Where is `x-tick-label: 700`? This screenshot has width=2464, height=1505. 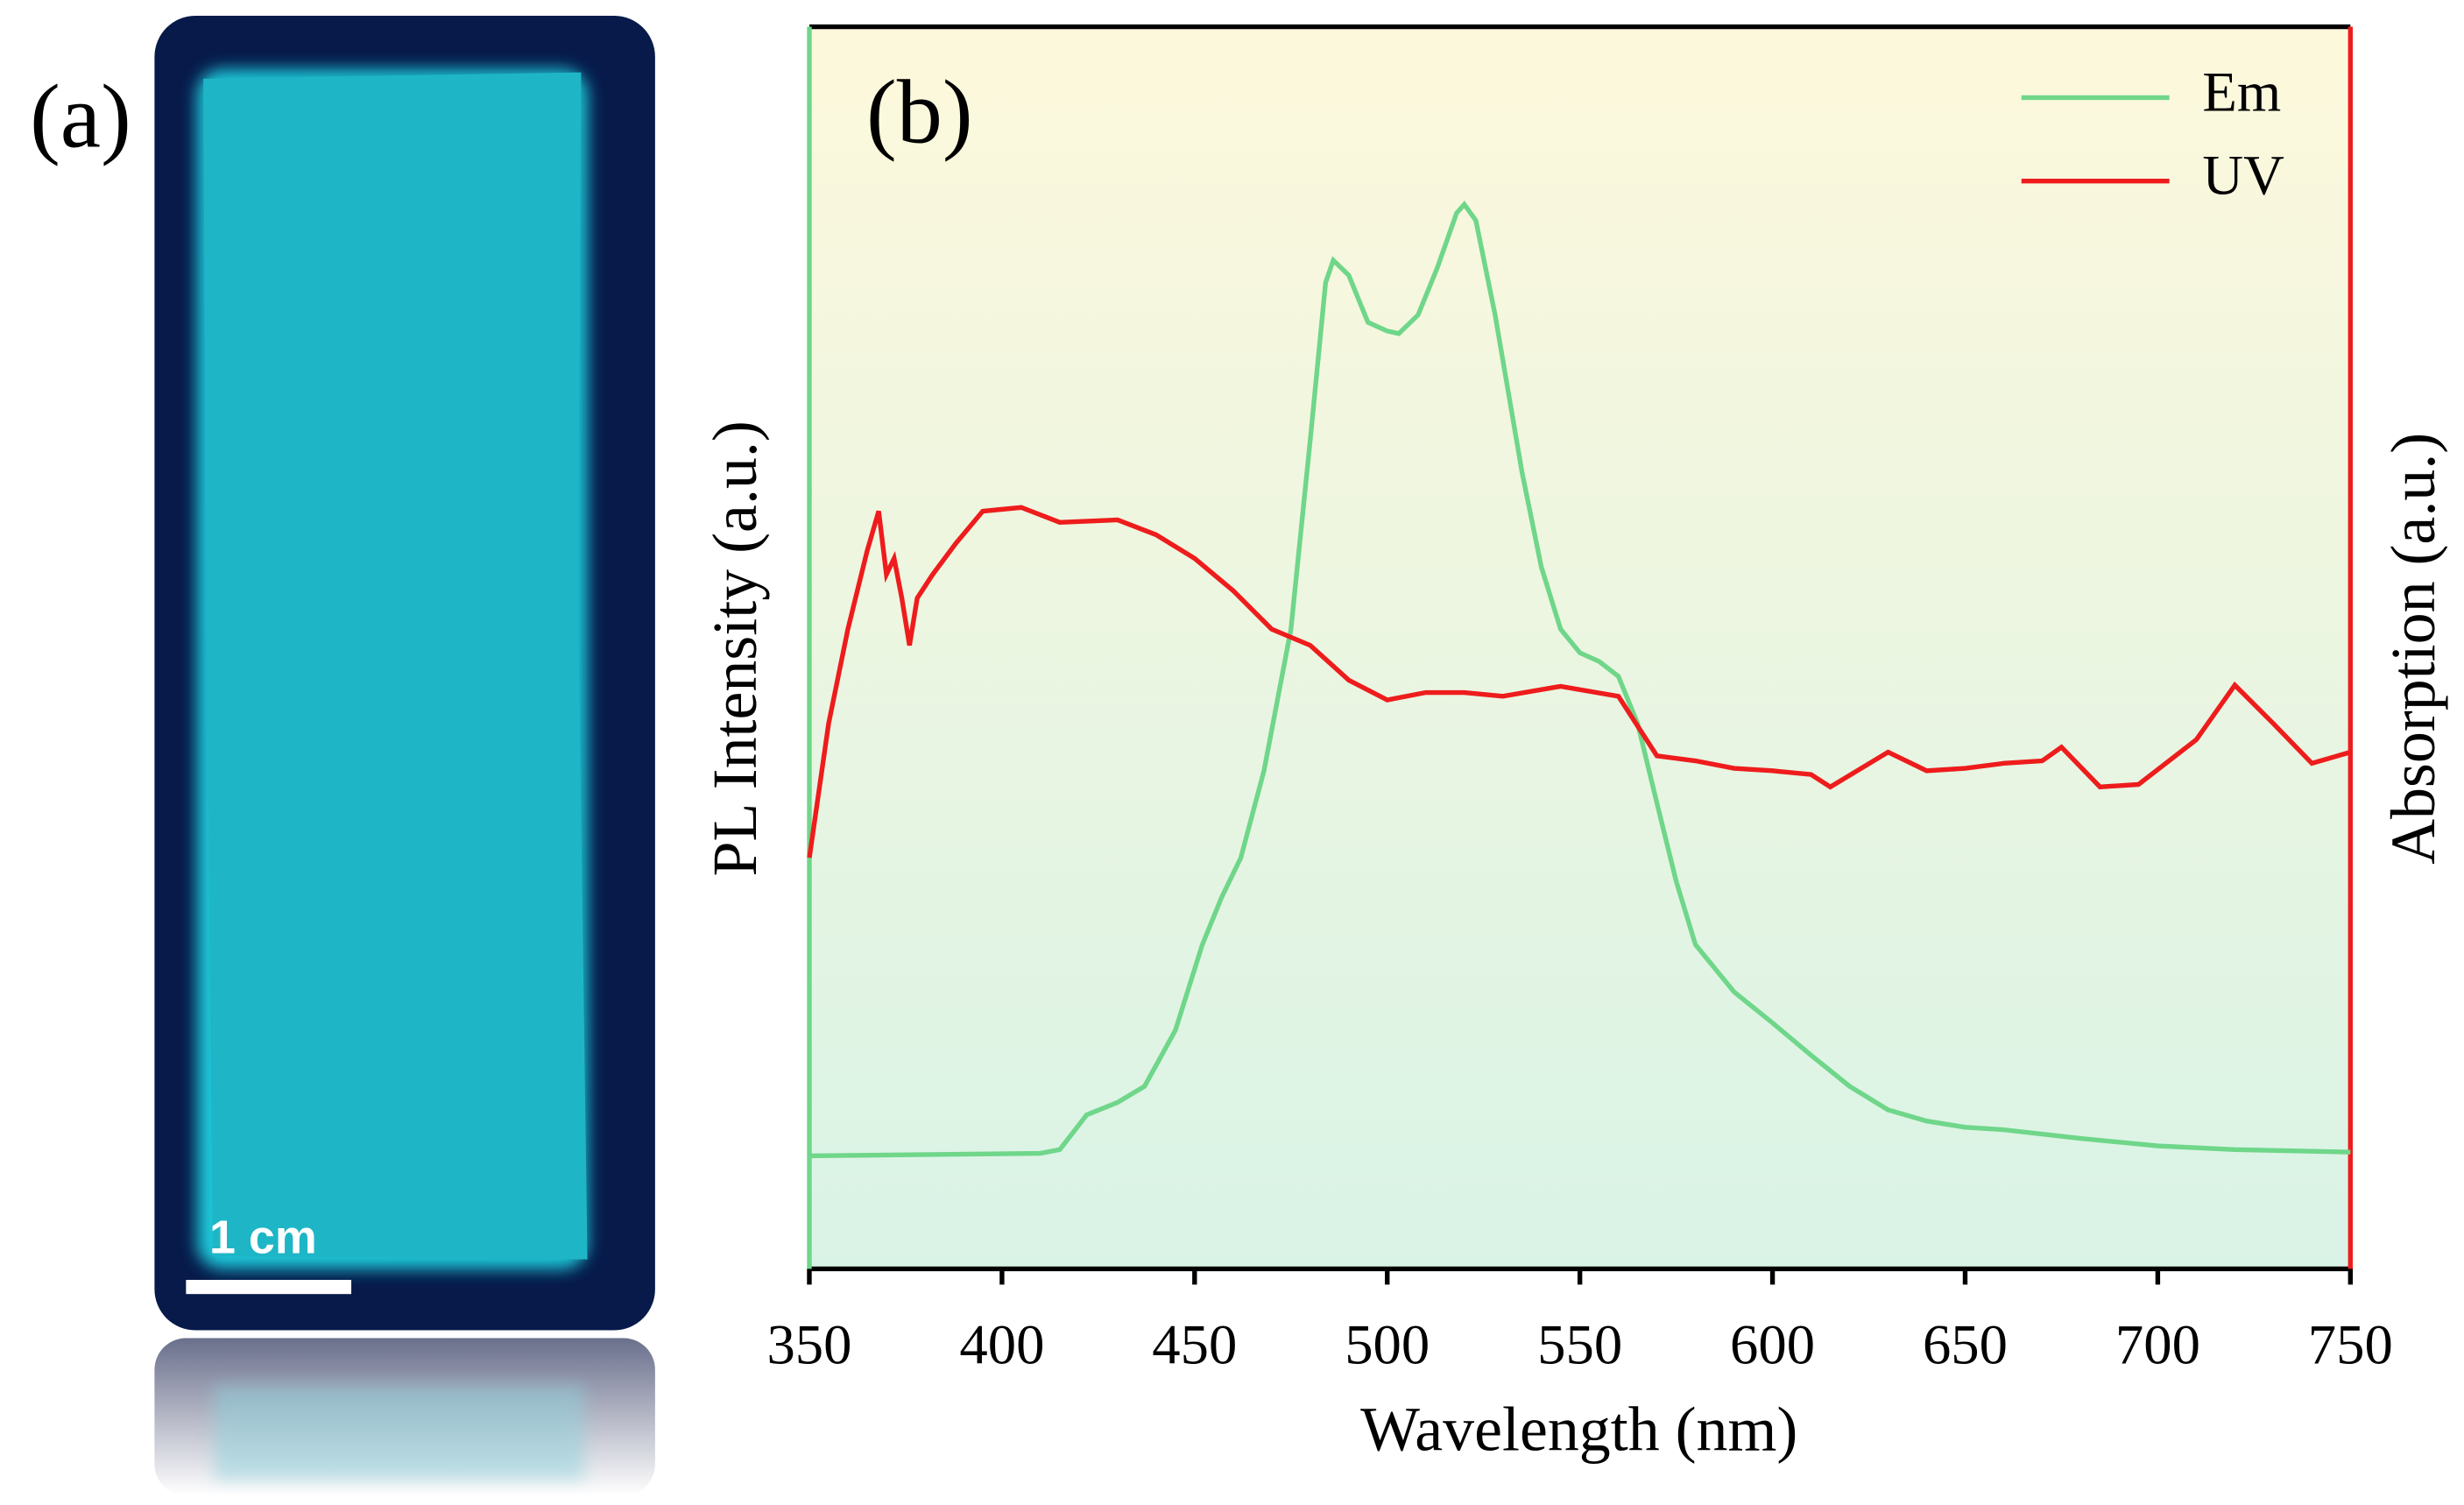 x-tick-label: 700 is located at coordinates (2158, 1344).